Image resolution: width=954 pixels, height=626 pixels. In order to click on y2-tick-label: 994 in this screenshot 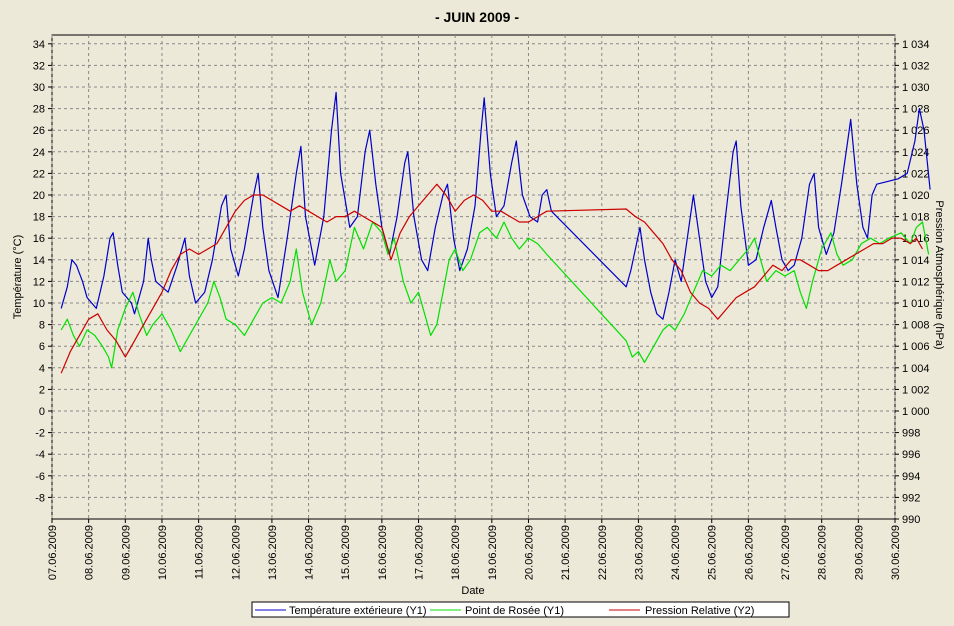, I will do `click(911, 477)`.